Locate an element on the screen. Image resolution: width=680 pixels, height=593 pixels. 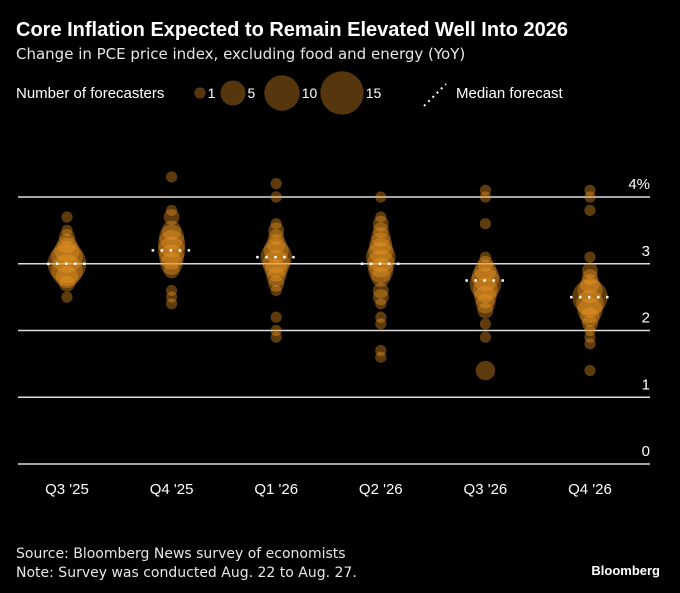
x-tick-label: Q4 '25 is located at coordinates (172, 489).